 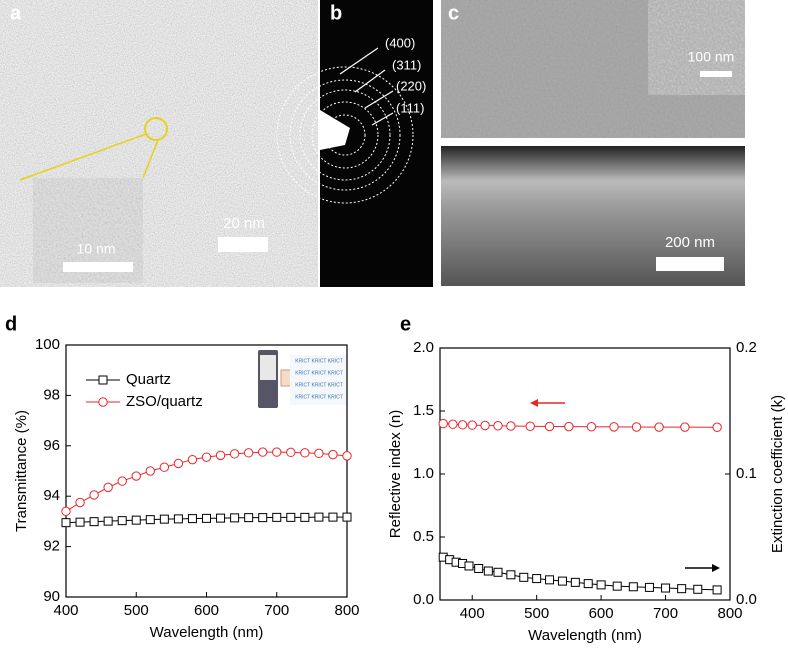 I want to click on scale-label: 200 nm, so click(x=690, y=242).